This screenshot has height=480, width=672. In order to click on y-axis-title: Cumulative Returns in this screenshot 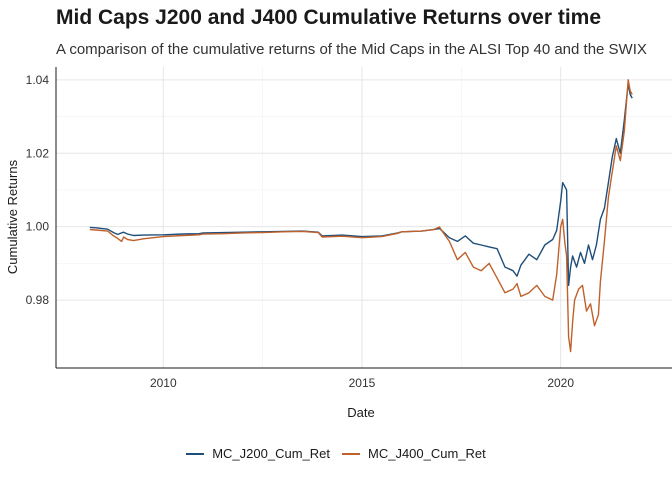, I will do `click(12, 216)`.